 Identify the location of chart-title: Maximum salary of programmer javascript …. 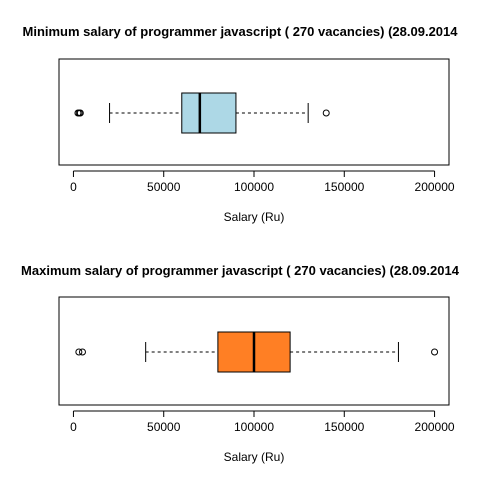
(240, 270).